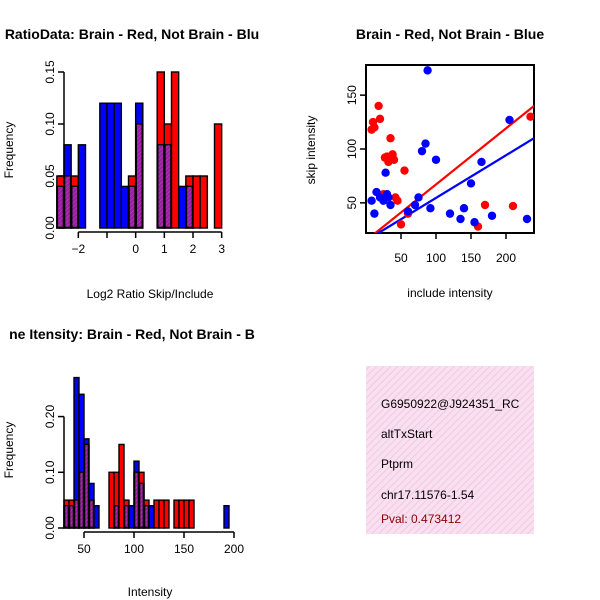 This screenshot has width=600, height=600. What do you see at coordinates (78, 249) in the screenshot?
I see `x-tick-label: −2` at bounding box center [78, 249].